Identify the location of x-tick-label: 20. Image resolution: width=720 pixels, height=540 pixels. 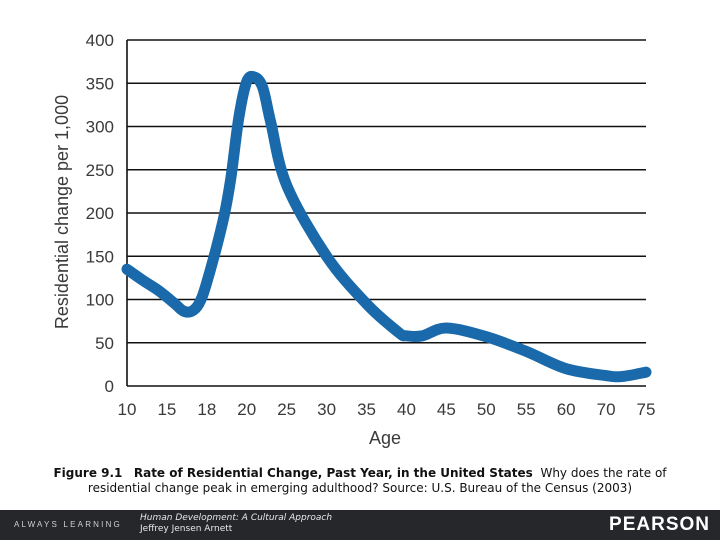
(246, 409).